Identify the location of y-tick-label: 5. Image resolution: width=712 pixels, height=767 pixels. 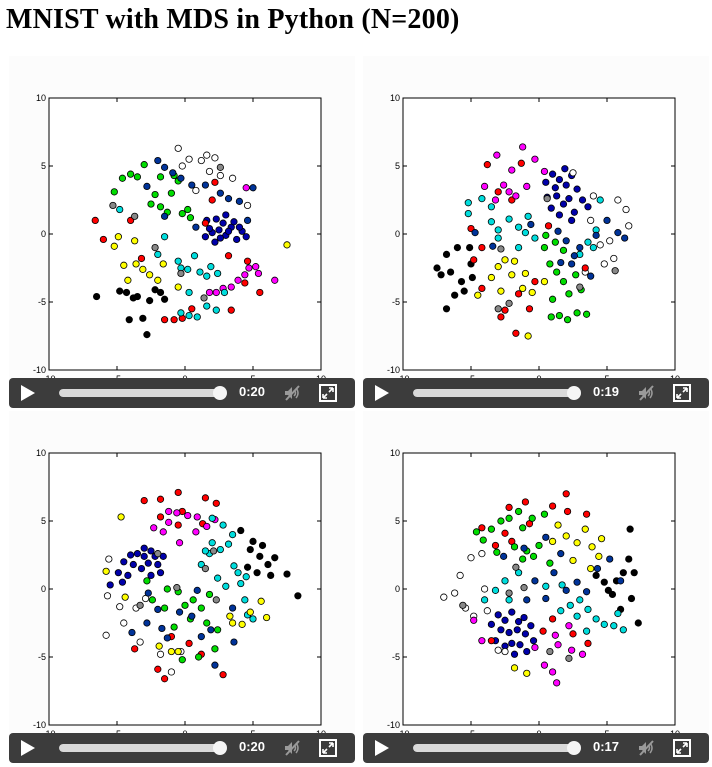
(397, 166).